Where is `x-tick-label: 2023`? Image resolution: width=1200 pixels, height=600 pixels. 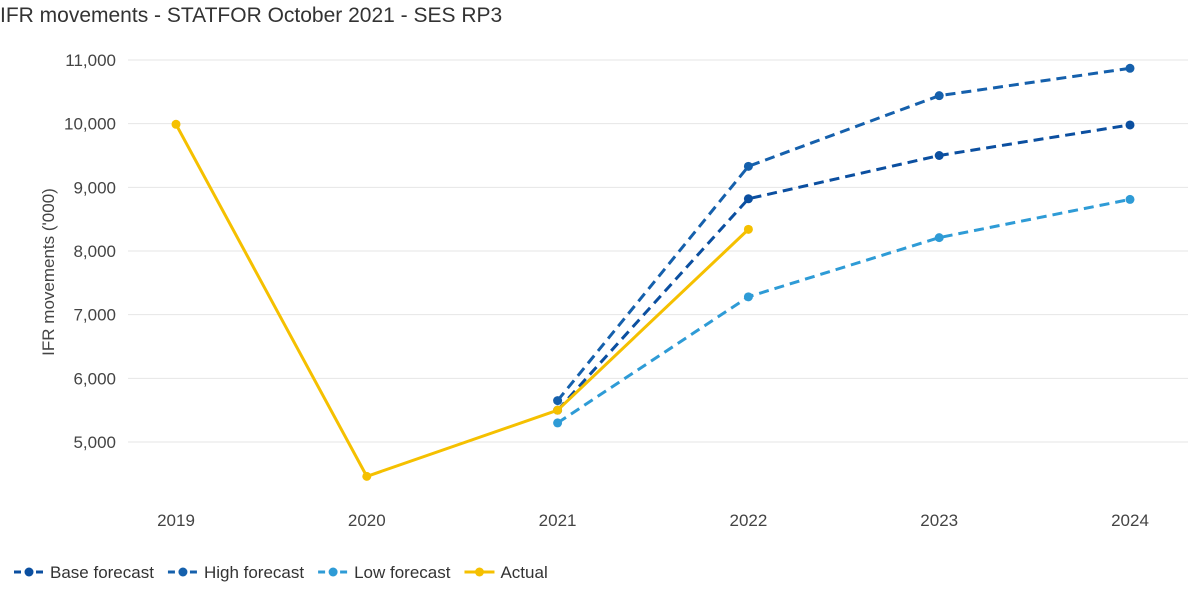 x-tick-label: 2023 is located at coordinates (939, 520).